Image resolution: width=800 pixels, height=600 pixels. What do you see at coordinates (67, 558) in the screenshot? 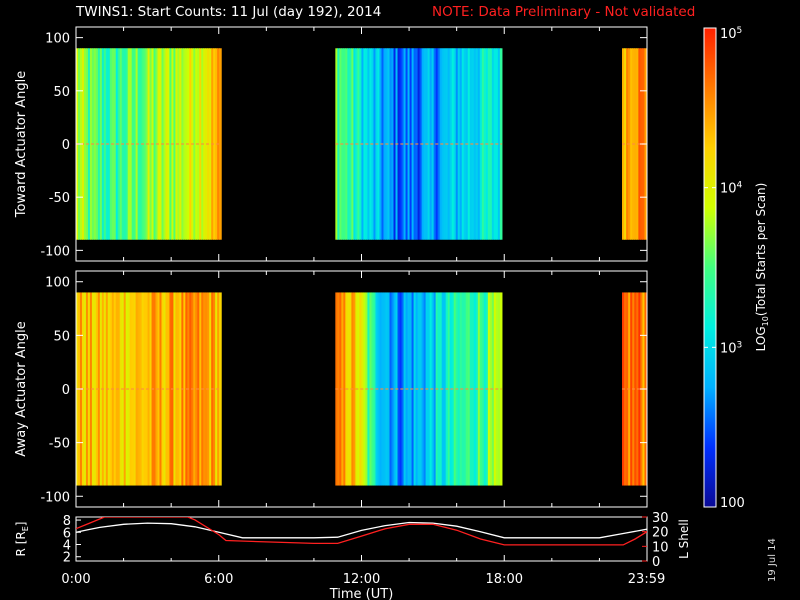
I see `r-ytick-label: 2` at bounding box center [67, 558].